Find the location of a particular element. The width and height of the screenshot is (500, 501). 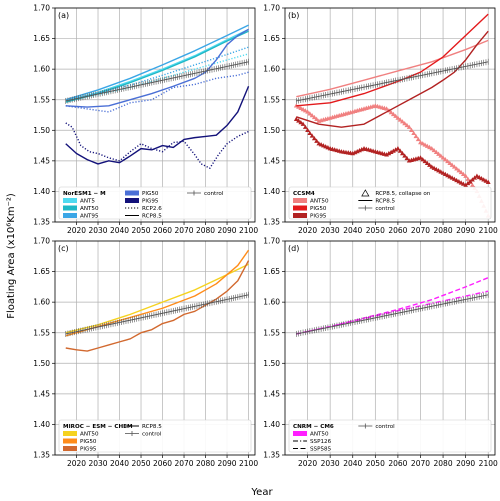

x-tick-label: 2040 is located at coordinates (352, 463).